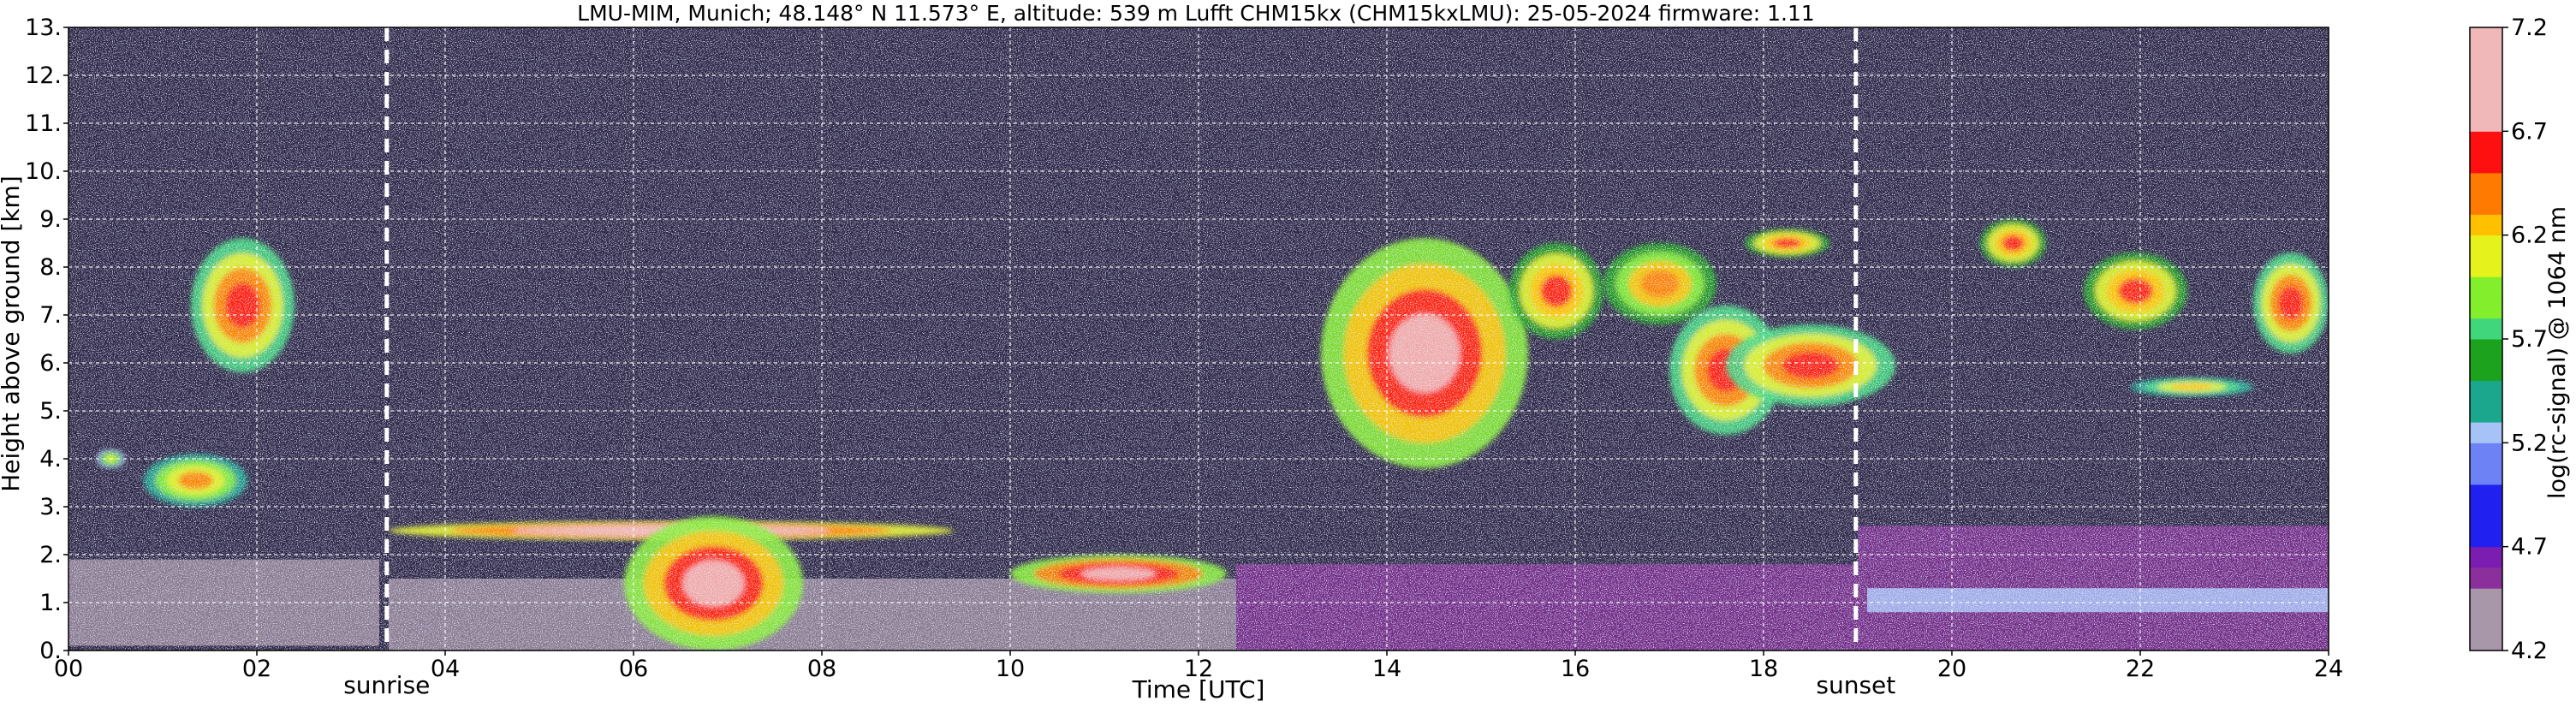 This screenshot has height=707, width=2576. I want to click on y-tick-label: 10., so click(43, 171).